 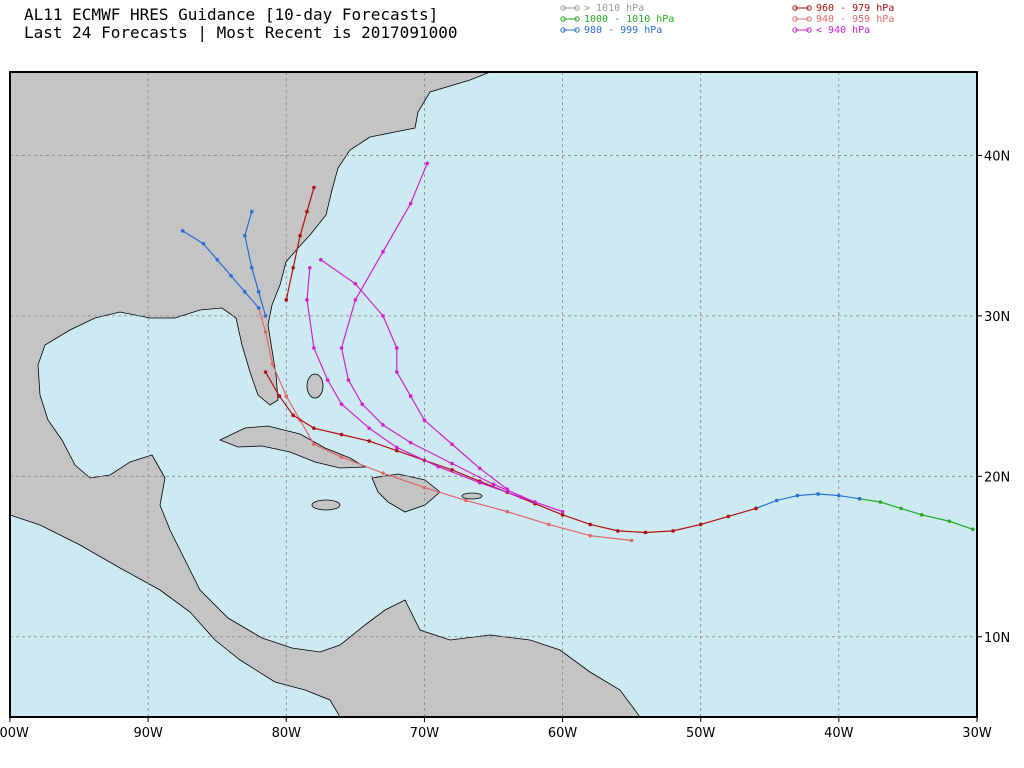 I want to click on puerto-rico, so click(x=472, y=496).